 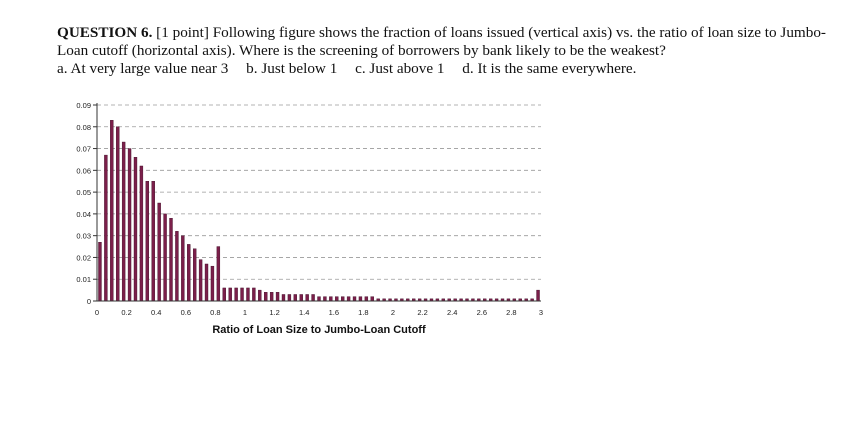 I want to click on x-tick-label: 2.6, so click(x=482, y=312).